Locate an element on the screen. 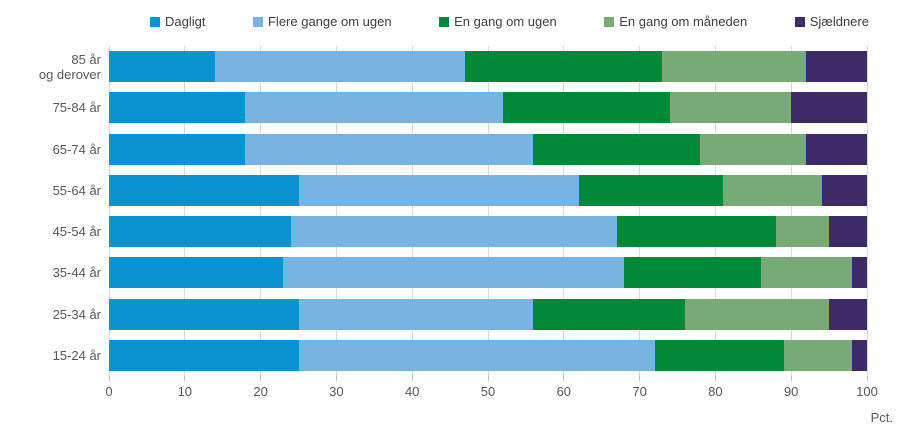 The image size is (905, 434). x-tick-label: 70 is located at coordinates (639, 391).